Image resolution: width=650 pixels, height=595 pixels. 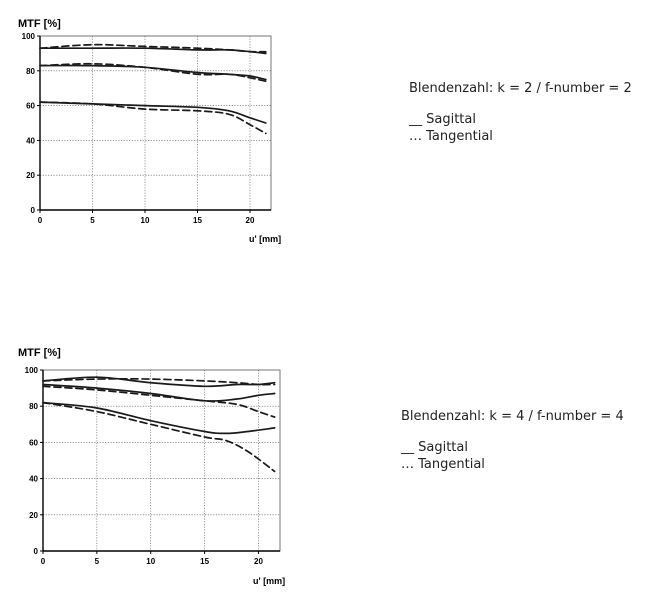 What do you see at coordinates (520, 88) in the screenshot?
I see `legend-caption: Blendenzahl: k = 2 / f-number = 2` at bounding box center [520, 88].